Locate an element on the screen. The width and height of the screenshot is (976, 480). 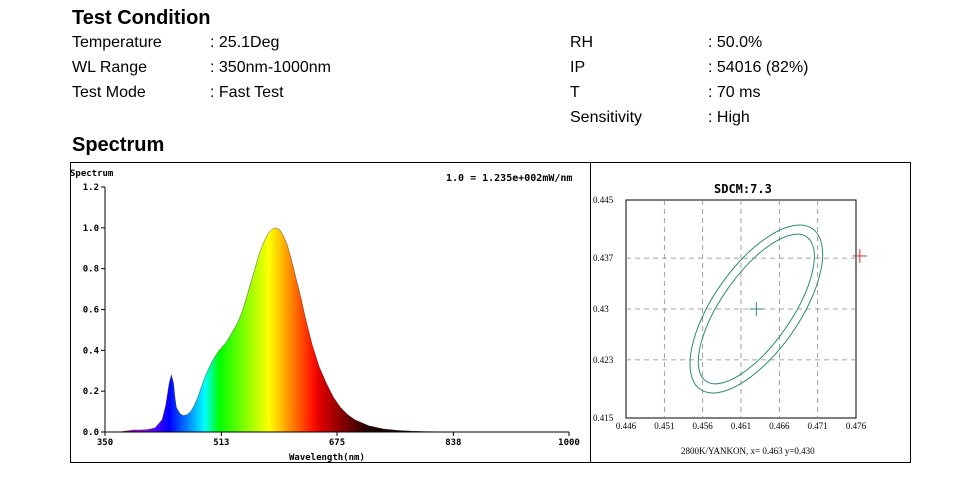
spectrum-x-tick-label: 675 is located at coordinates (337, 443).